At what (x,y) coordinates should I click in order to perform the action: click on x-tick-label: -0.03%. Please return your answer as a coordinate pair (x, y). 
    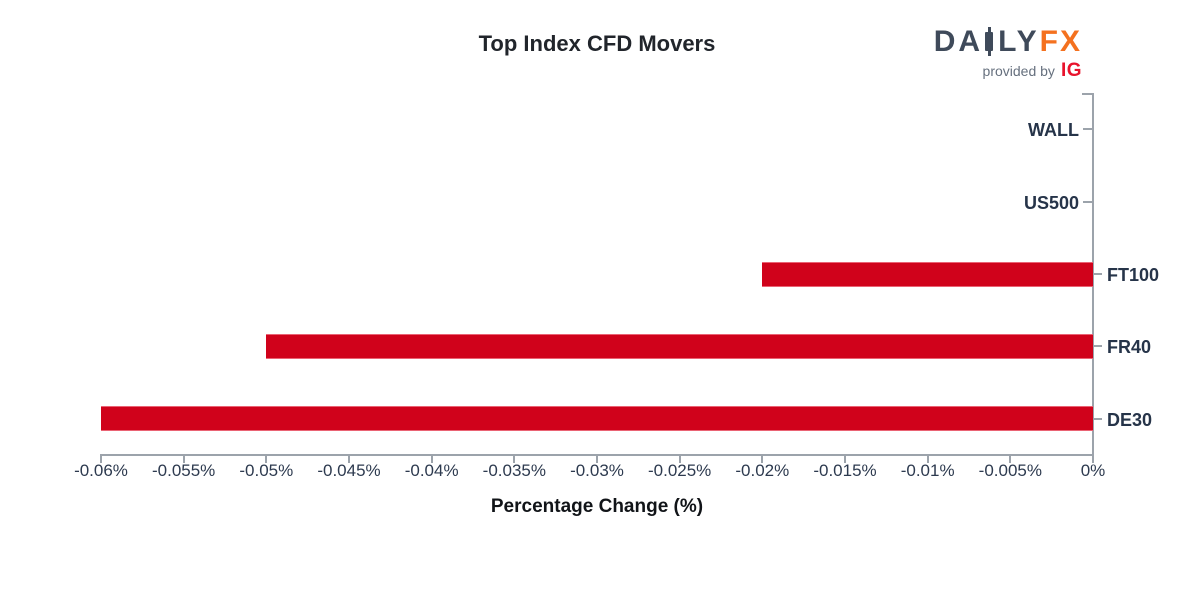
    Looking at the image, I should click on (597, 470).